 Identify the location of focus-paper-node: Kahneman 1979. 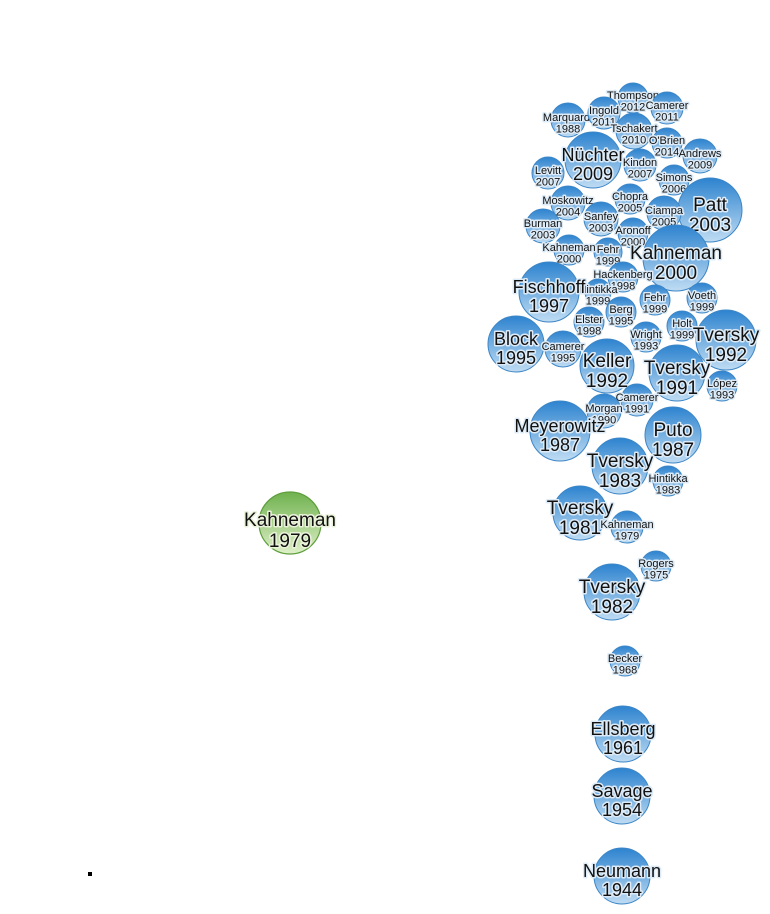
(290, 523).